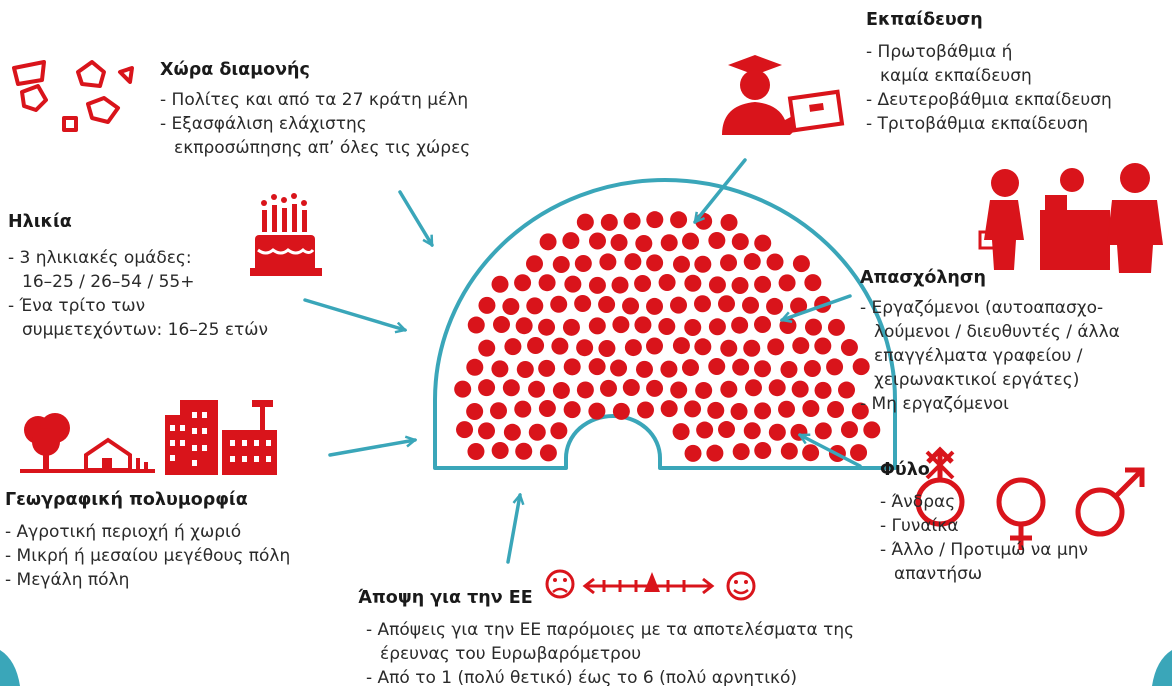 Image resolution: width=1172 pixels, height=690 pixels. I want to click on section-line: - Ένα τρίτο των, so click(76, 306).